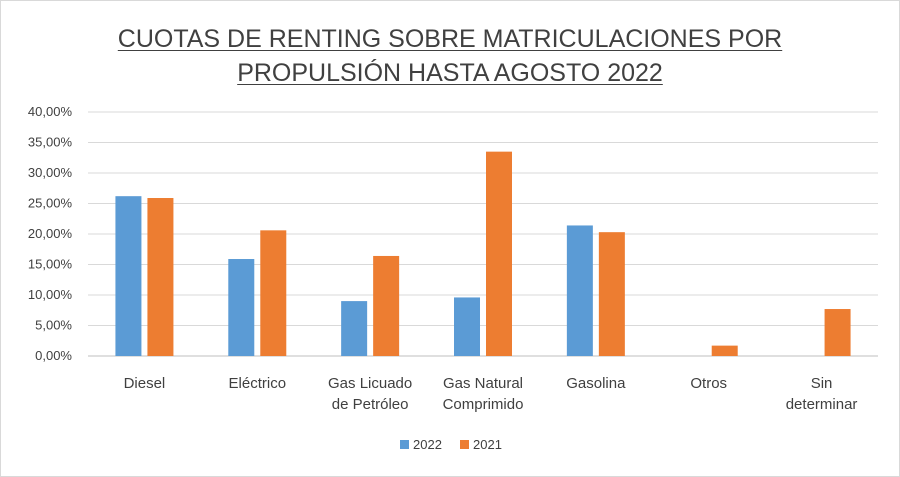 The height and width of the screenshot is (477, 900). What do you see at coordinates (822, 383) in the screenshot?
I see `x-category-label: Sin` at bounding box center [822, 383].